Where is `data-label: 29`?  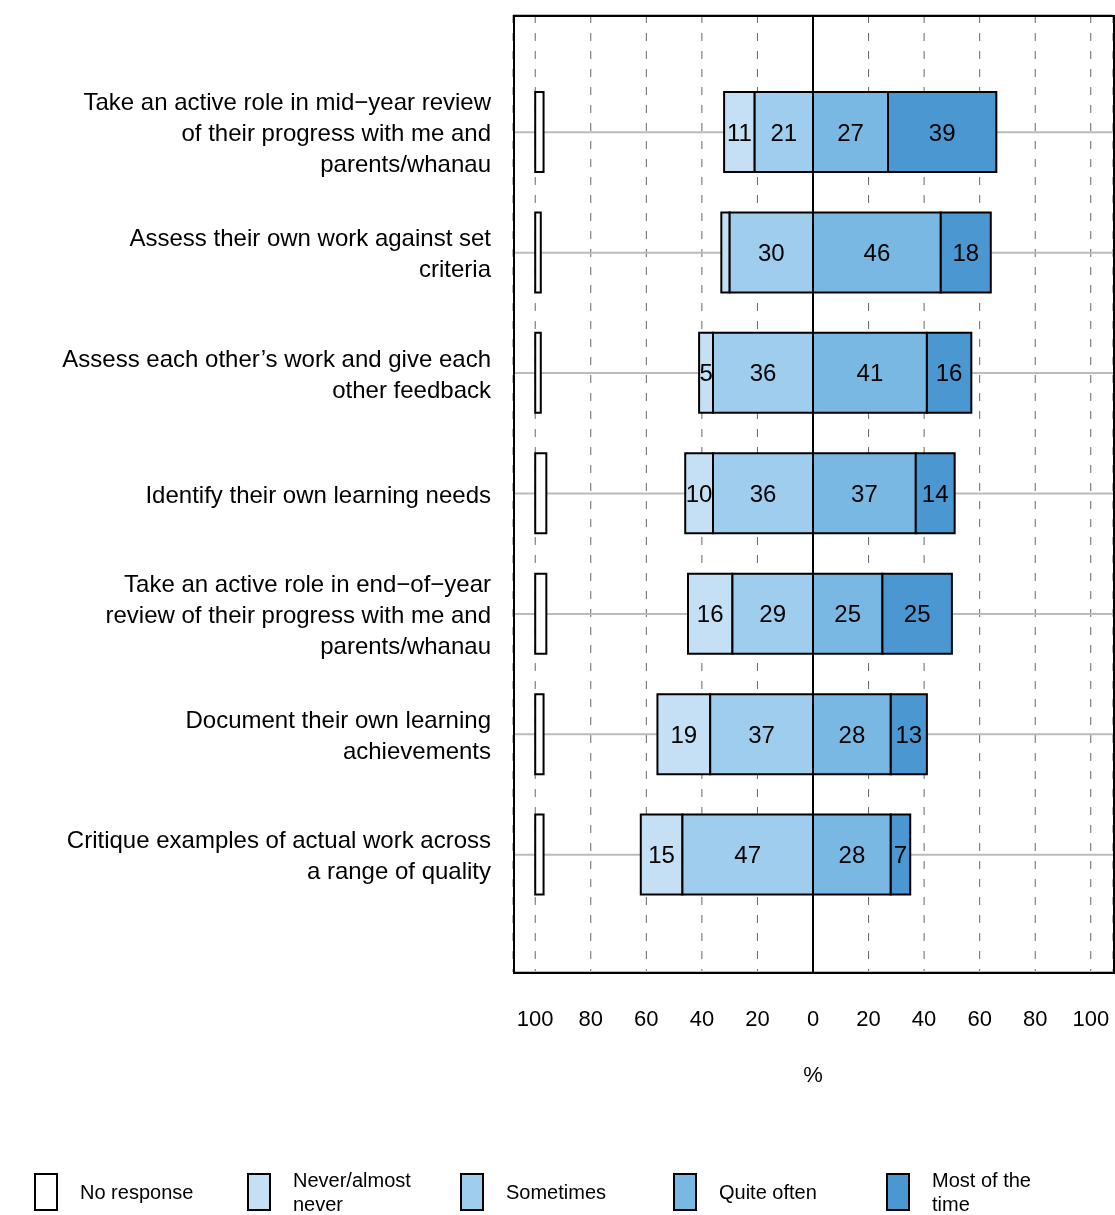
data-label: 29 is located at coordinates (773, 614).